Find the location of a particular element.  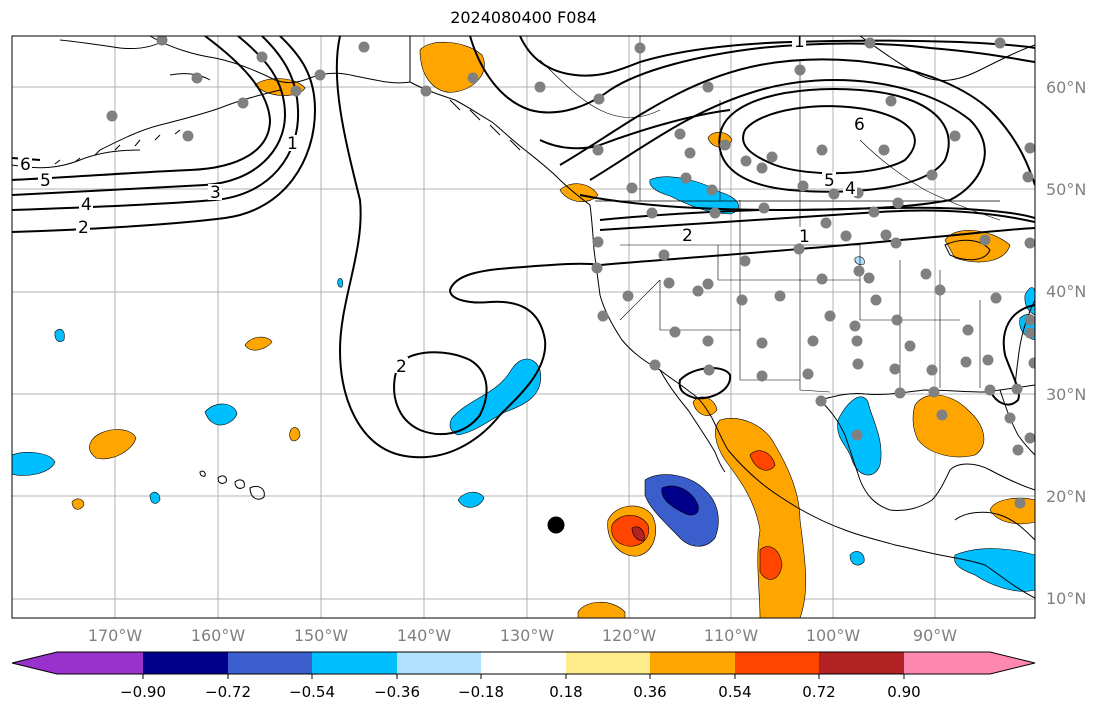

colorbar-tick-label: −0.36 is located at coordinates (397, 692).